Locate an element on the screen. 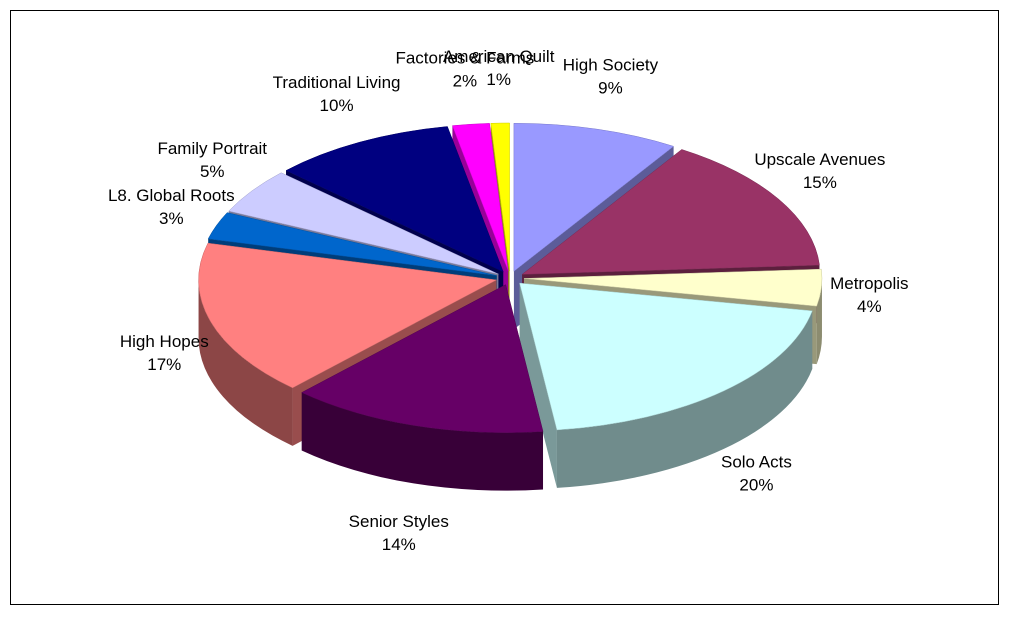 Image resolution: width=1009 pixels, height=621 pixels. slice-label-value: 3% is located at coordinates (171, 218).